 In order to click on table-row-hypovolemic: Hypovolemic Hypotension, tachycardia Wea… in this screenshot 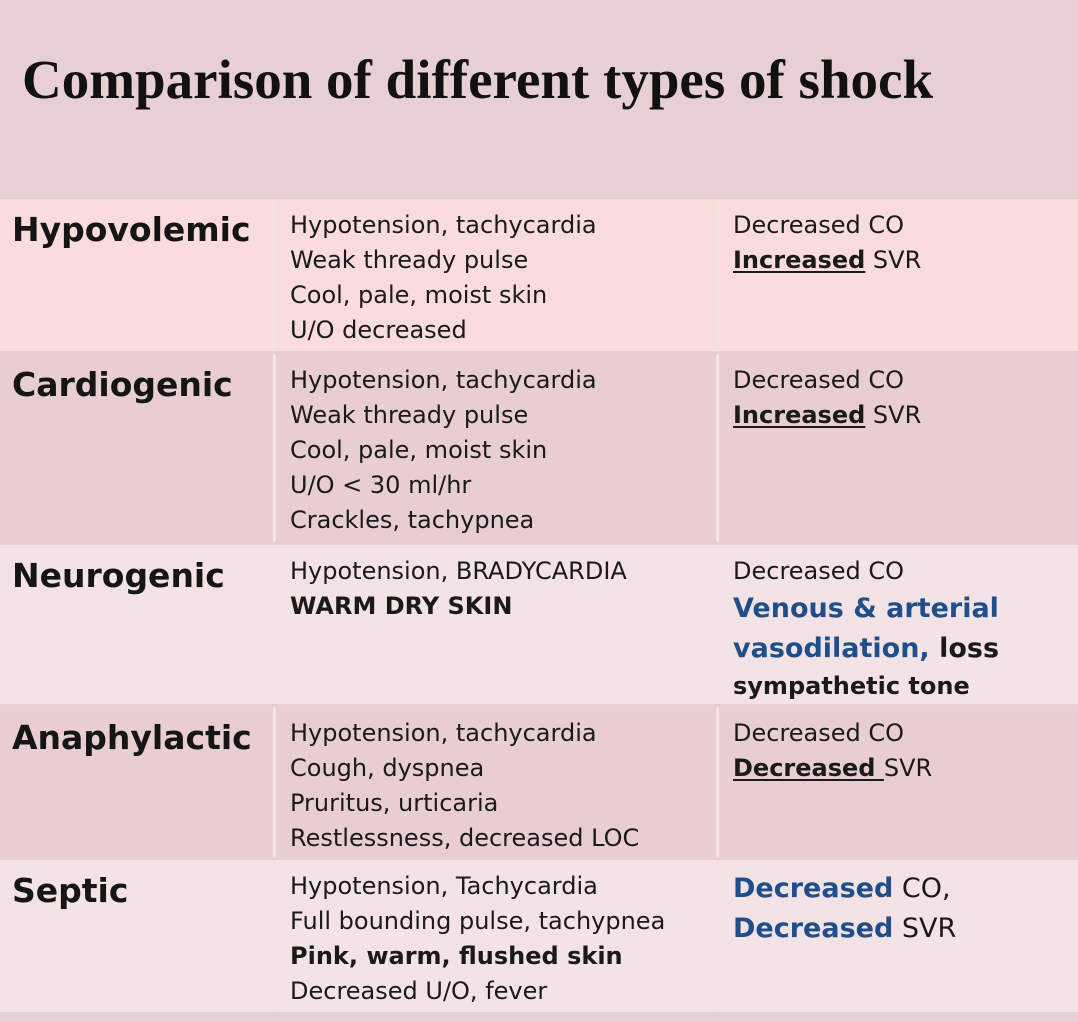, I will do `click(539, 275)`.